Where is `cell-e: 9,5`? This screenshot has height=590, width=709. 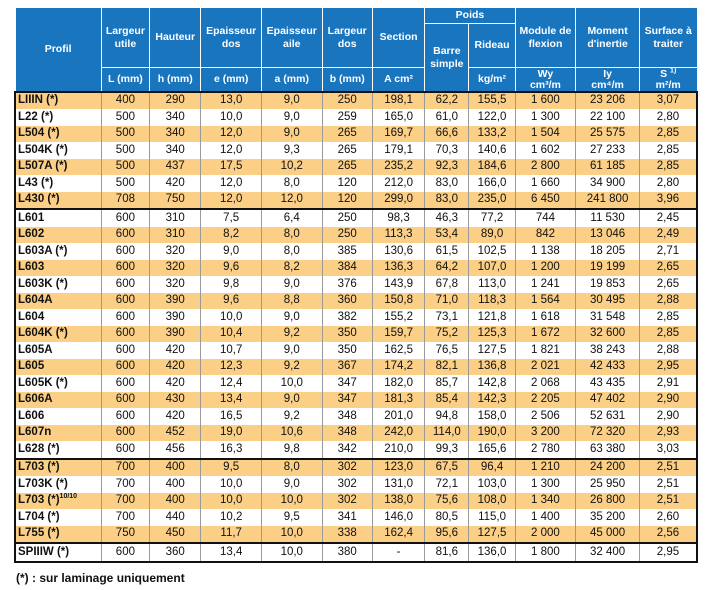
cell-e: 9,5 is located at coordinates (231, 466).